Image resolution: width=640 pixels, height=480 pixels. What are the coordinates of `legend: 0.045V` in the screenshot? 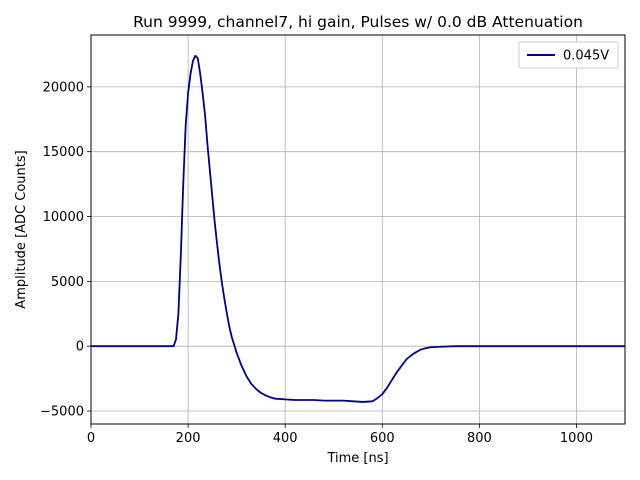 It's located at (568, 55).